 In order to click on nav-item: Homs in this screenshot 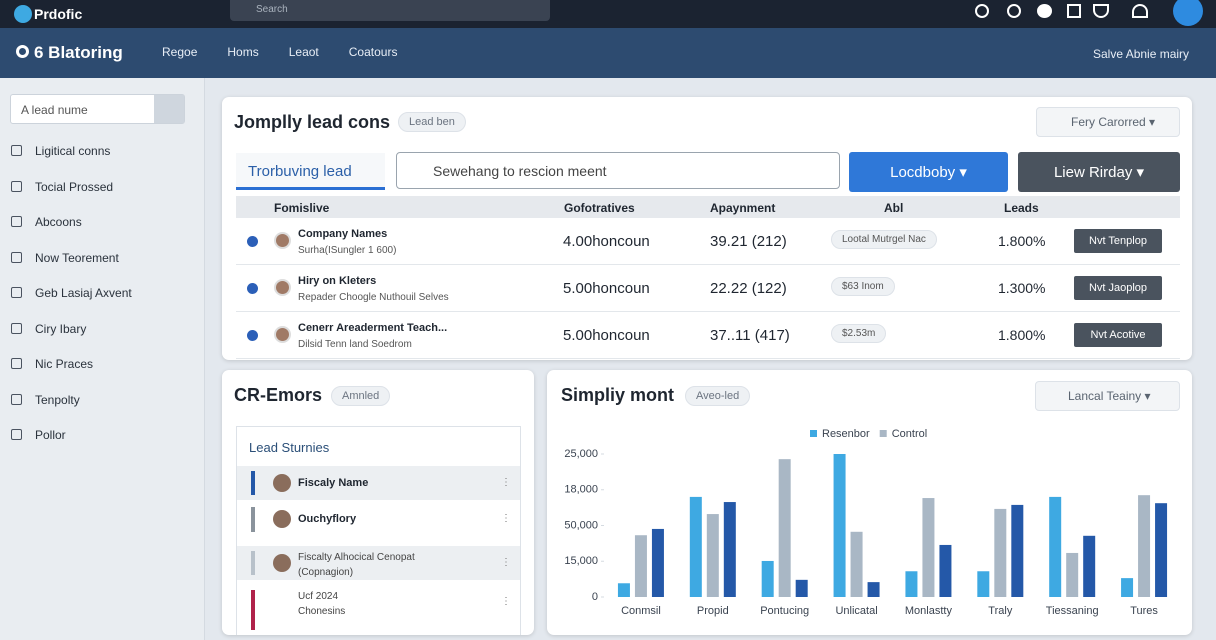, I will do `click(243, 52)`.